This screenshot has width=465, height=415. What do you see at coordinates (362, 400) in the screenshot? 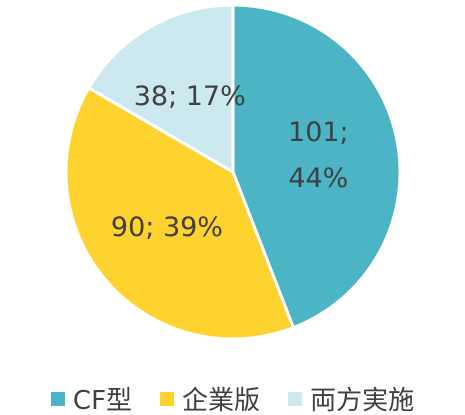
I see `legend-label: 両方実施` at bounding box center [362, 400].